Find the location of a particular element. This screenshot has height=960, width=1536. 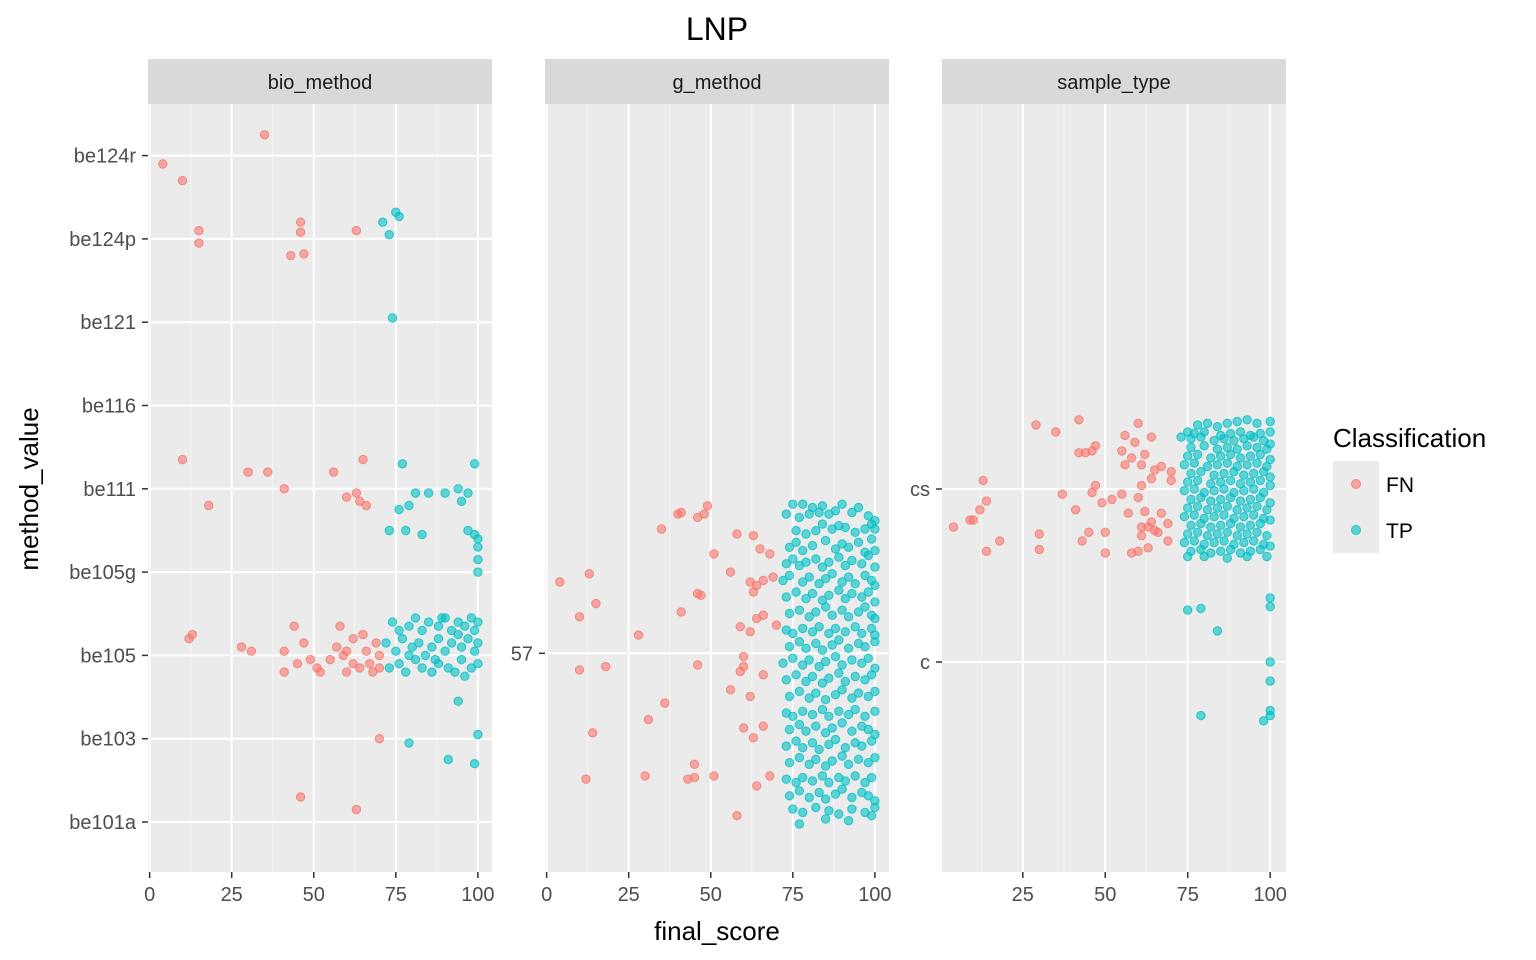

y-tick-label: 57 is located at coordinates (522, 654).